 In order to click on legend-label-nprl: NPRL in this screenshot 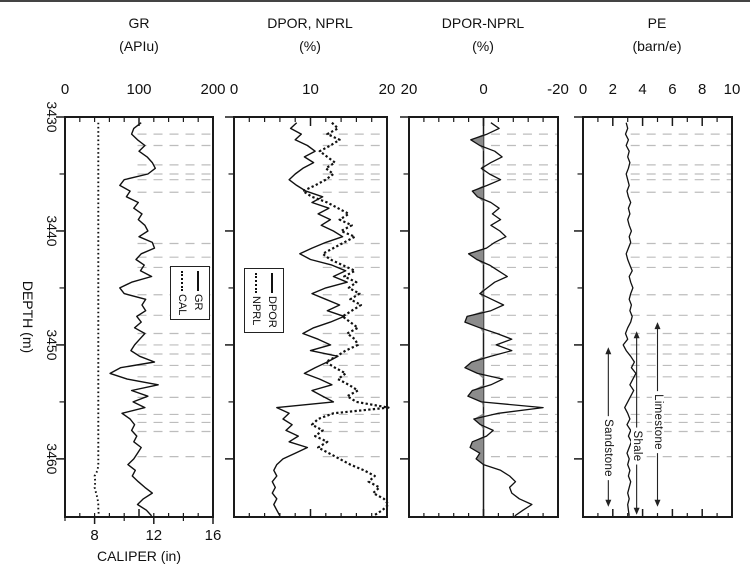, I will do `click(256, 311)`.